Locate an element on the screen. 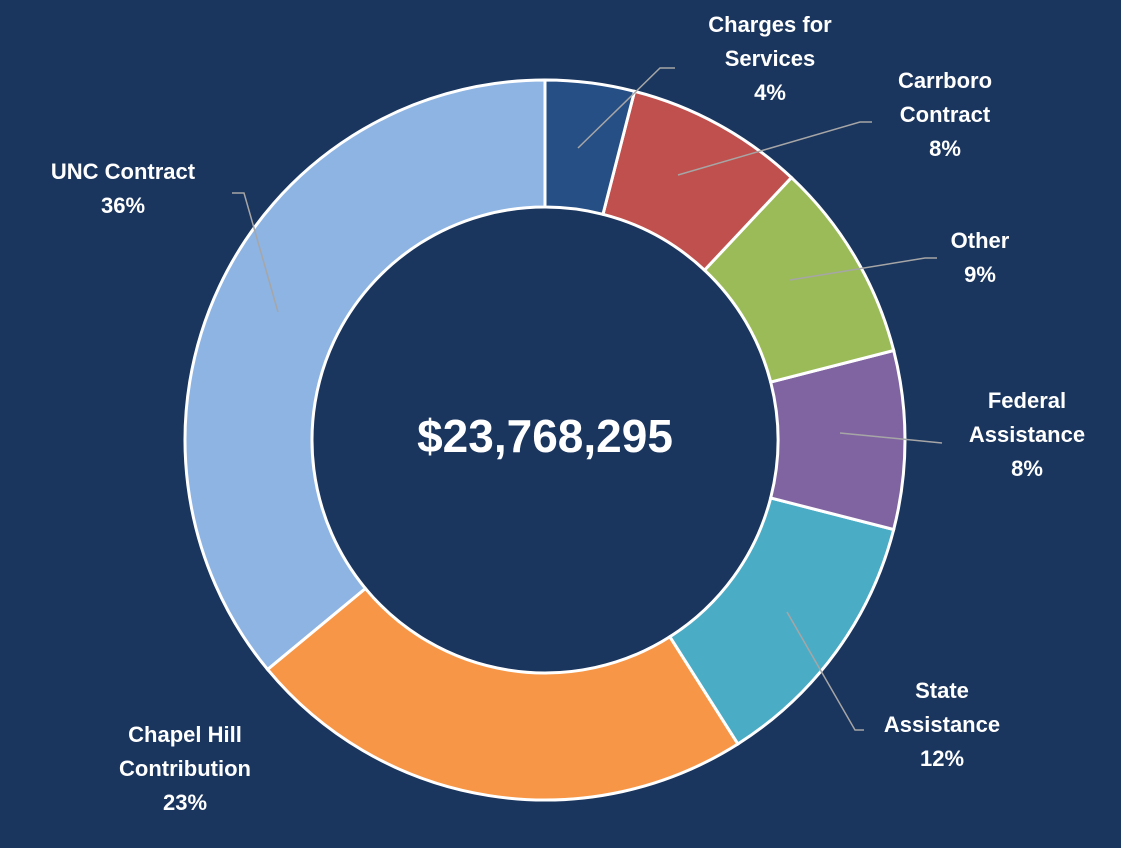 The image size is (1121, 848). percent-label: 12% is located at coordinates (942, 758).